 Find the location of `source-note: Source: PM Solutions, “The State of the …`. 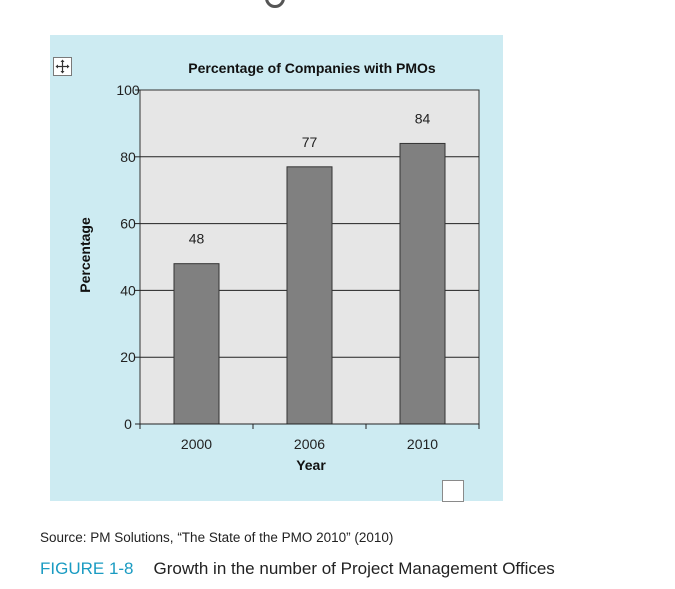

source-note: Source: PM Solutions, “The State of the … is located at coordinates (217, 537).